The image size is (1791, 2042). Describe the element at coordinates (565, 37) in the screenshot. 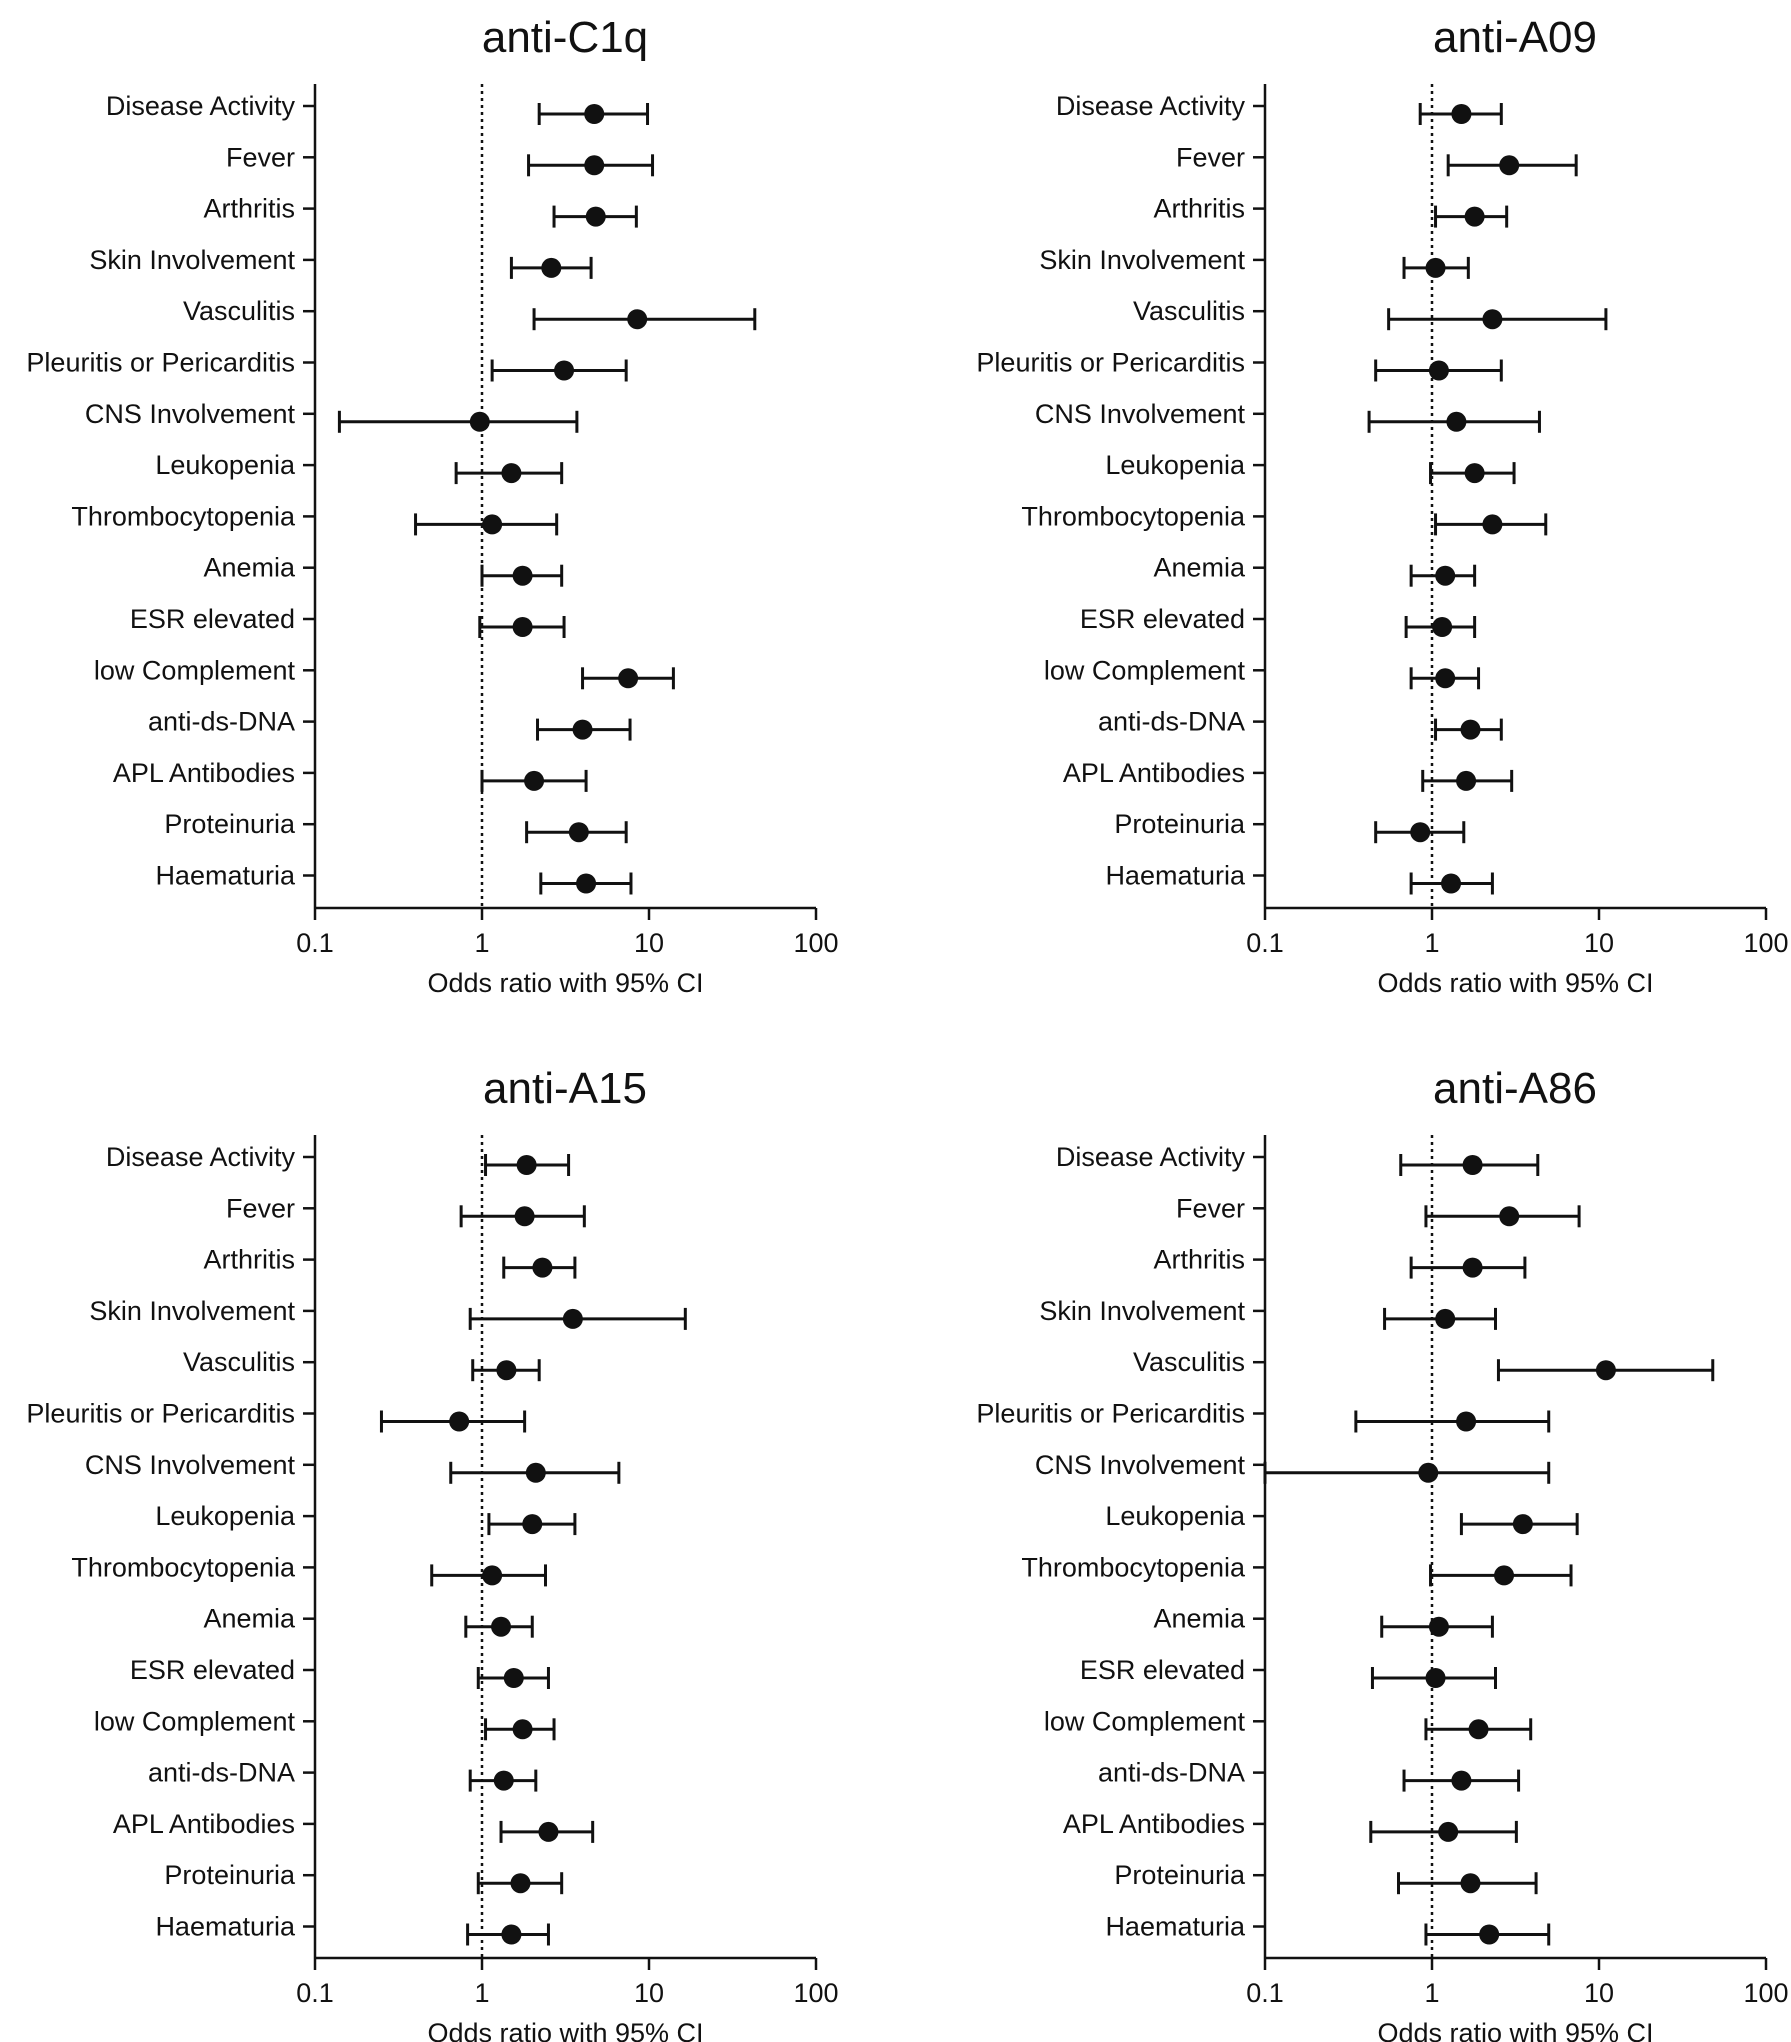

I see `panel-title: anti-C1q` at that location.